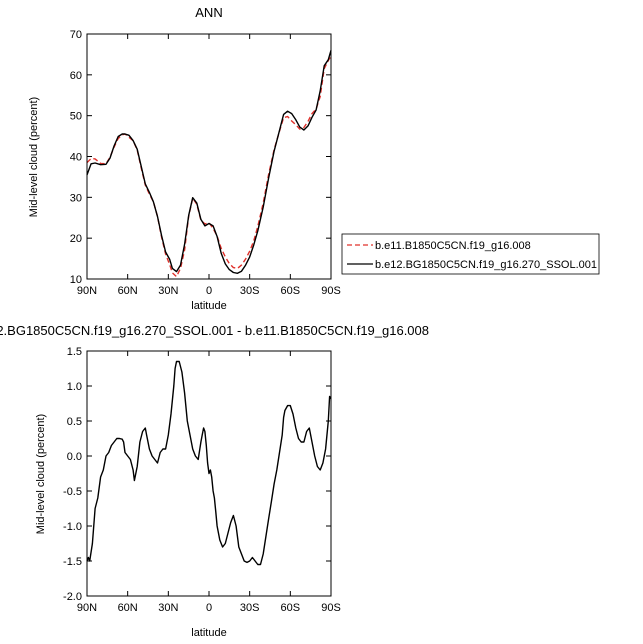 Image resolution: width=643 pixels, height=644 pixels. Describe the element at coordinates (34, 157) in the screenshot. I see `top-y-axis-label: Mid-level cloud (percent)` at that location.